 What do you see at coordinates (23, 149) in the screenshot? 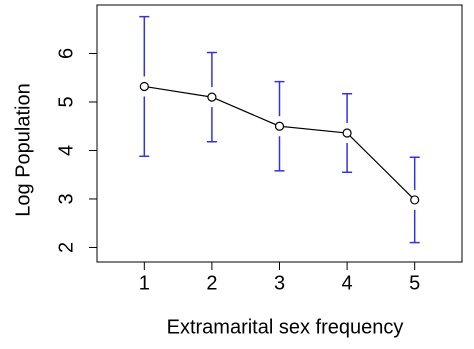
I see `y-axis-label: Log Population` at bounding box center [23, 149].